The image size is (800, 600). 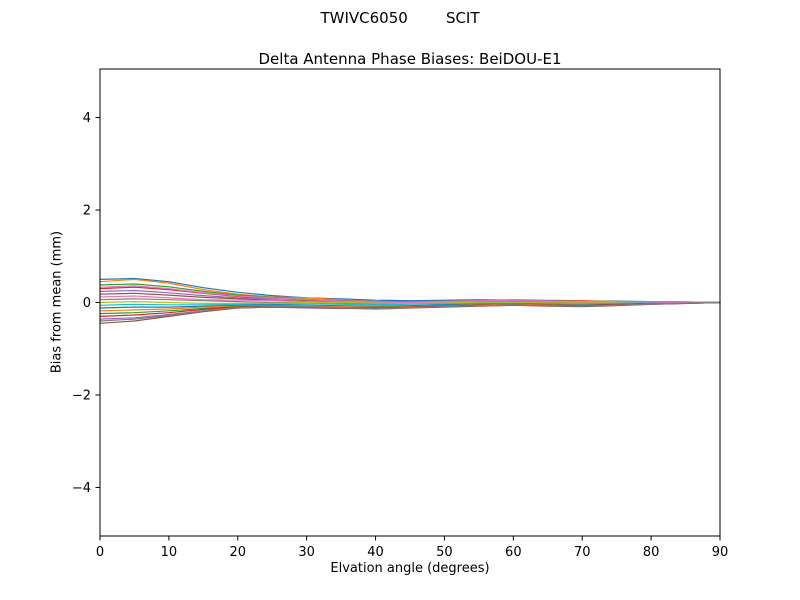 What do you see at coordinates (444, 552) in the screenshot?
I see `x-tick-label: 50` at bounding box center [444, 552].